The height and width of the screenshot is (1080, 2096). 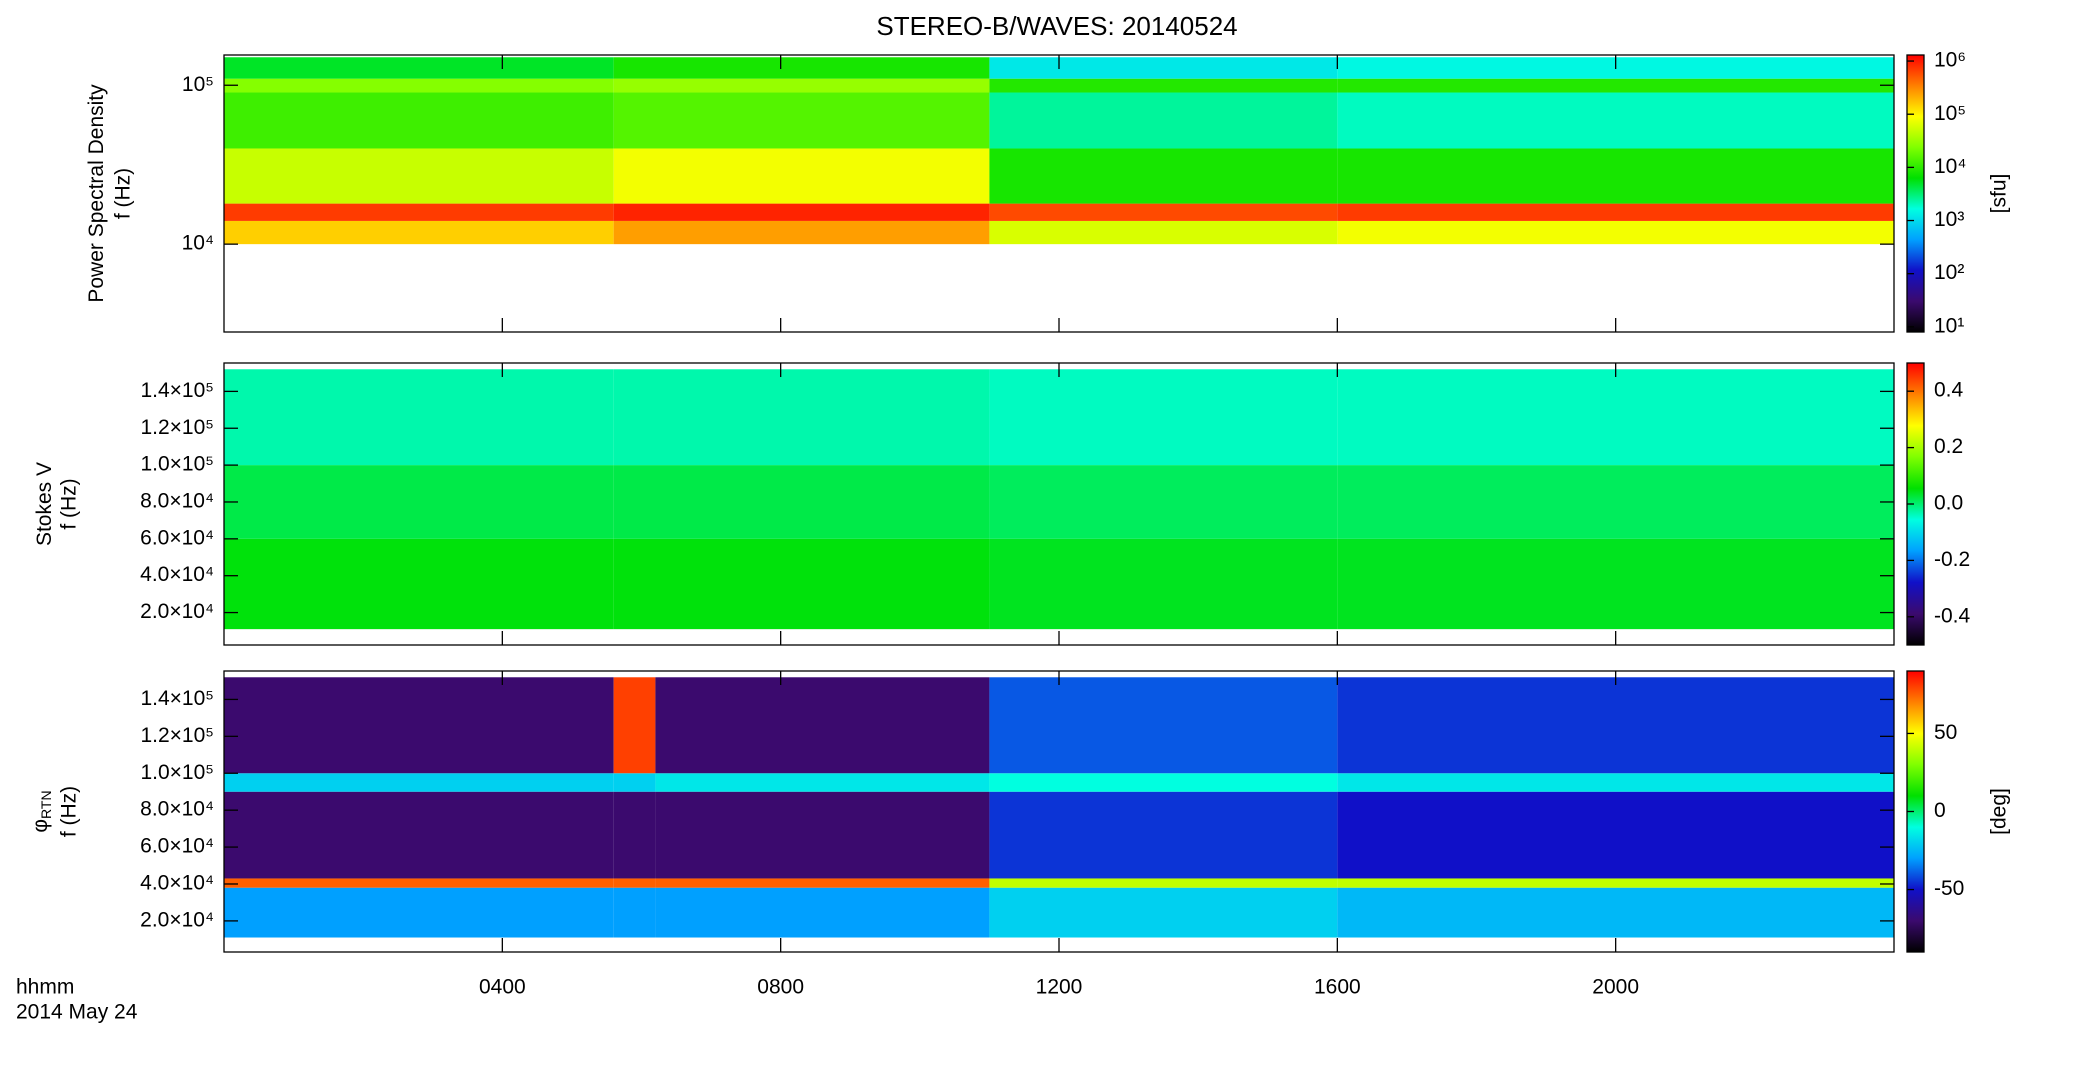 I want to click on date-label: 2014 May 24, so click(x=77, y=1012).